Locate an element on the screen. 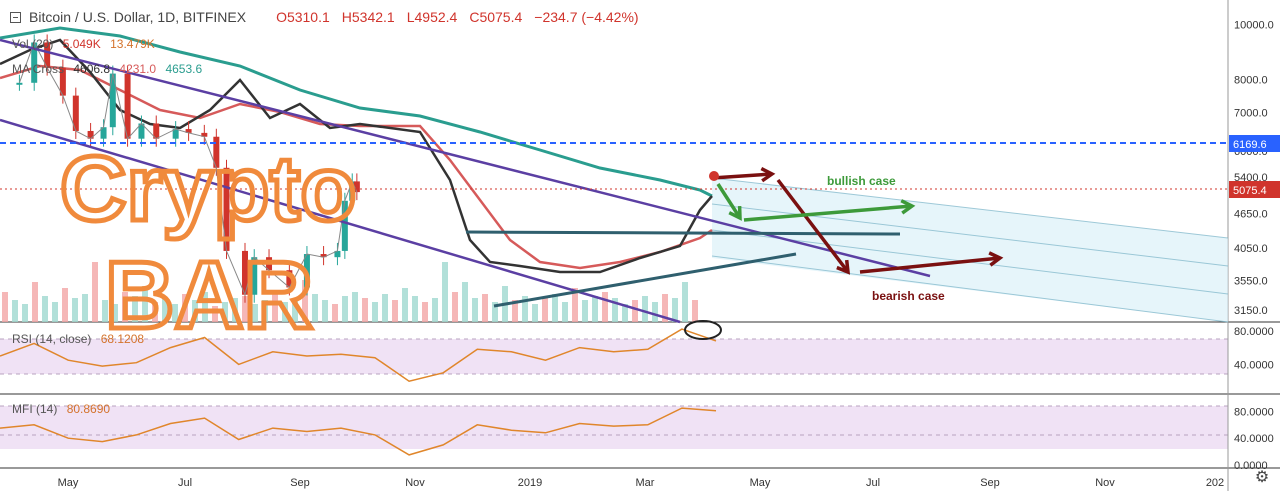  ma-cross-label: MA Cross is located at coordinates (38, 69).